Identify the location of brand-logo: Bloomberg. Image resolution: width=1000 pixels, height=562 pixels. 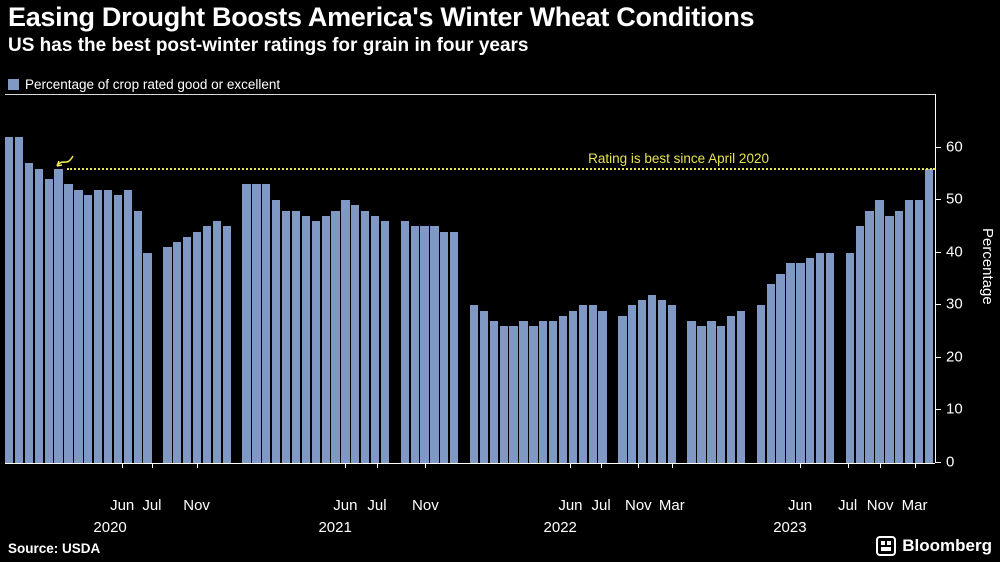
(934, 546).